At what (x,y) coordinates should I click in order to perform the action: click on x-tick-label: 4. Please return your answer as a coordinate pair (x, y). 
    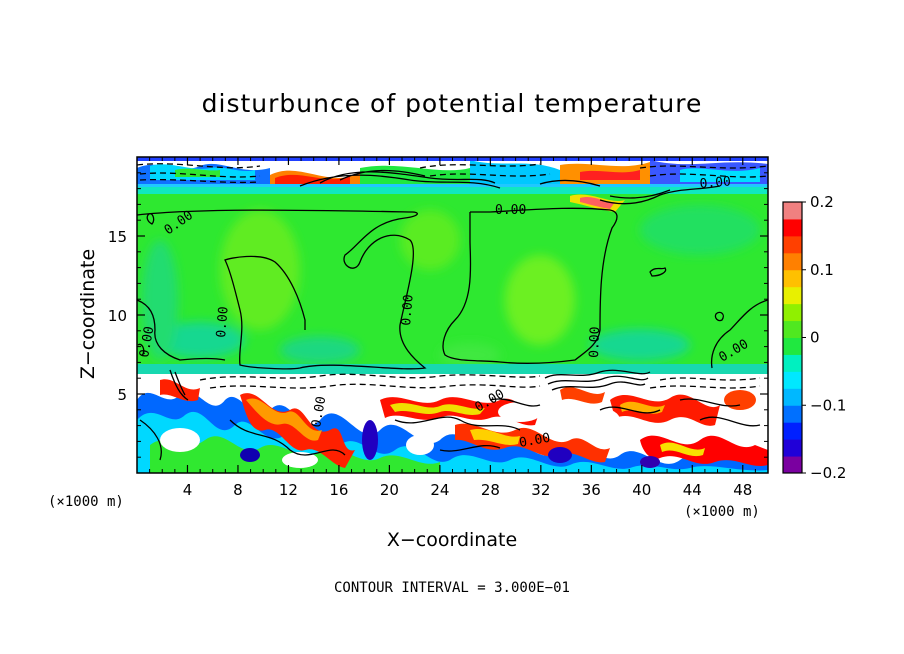
    Looking at the image, I should click on (188, 490).